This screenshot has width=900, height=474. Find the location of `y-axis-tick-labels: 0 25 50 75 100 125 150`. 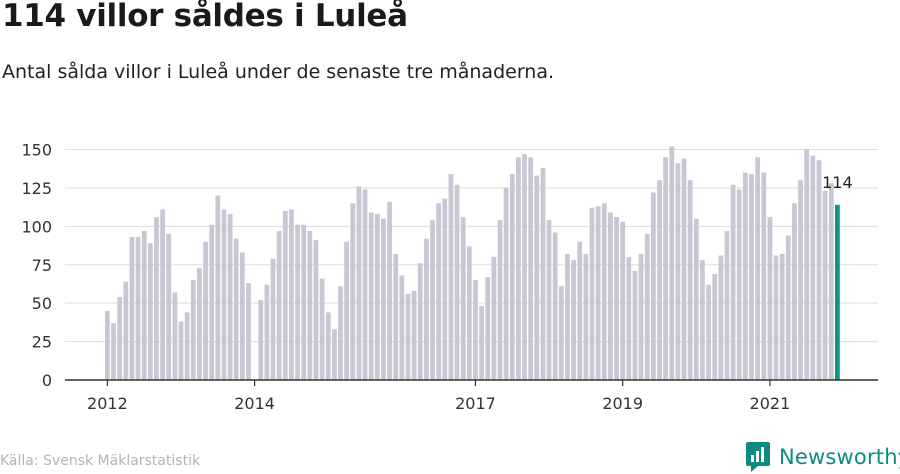

y-axis-tick-labels: 0 25 50 75 100 125 150 is located at coordinates (36, 266).